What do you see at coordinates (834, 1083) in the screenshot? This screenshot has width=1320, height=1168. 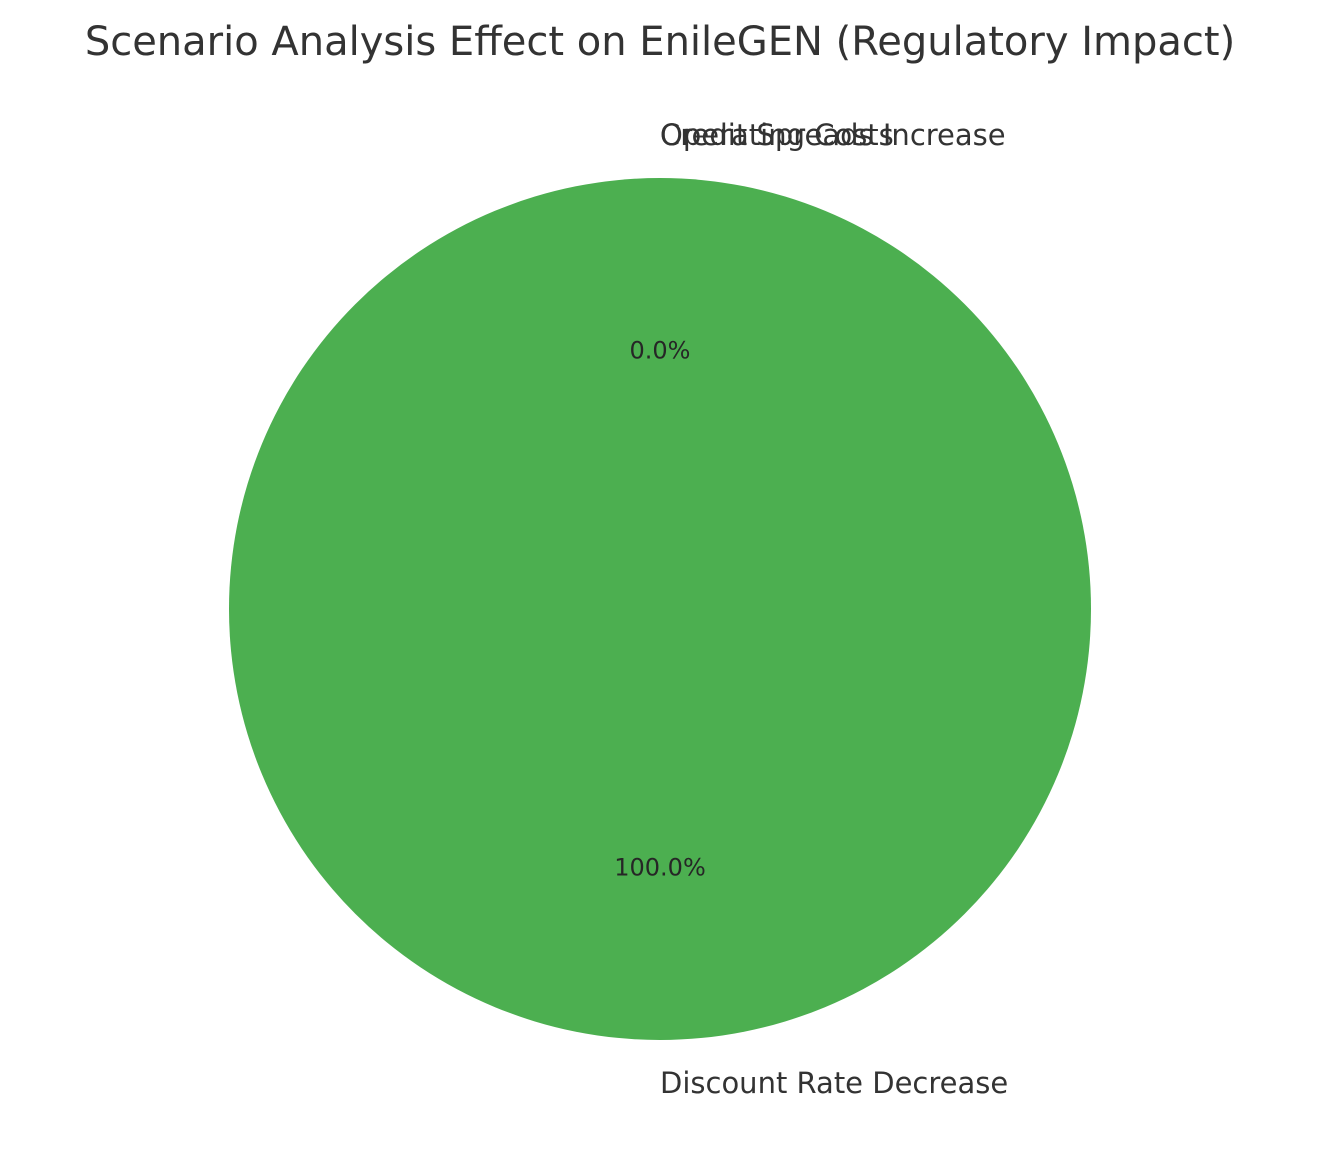 I see `slice-label-discount-rate-decrease: Discount Rate Decrease` at bounding box center [834, 1083].